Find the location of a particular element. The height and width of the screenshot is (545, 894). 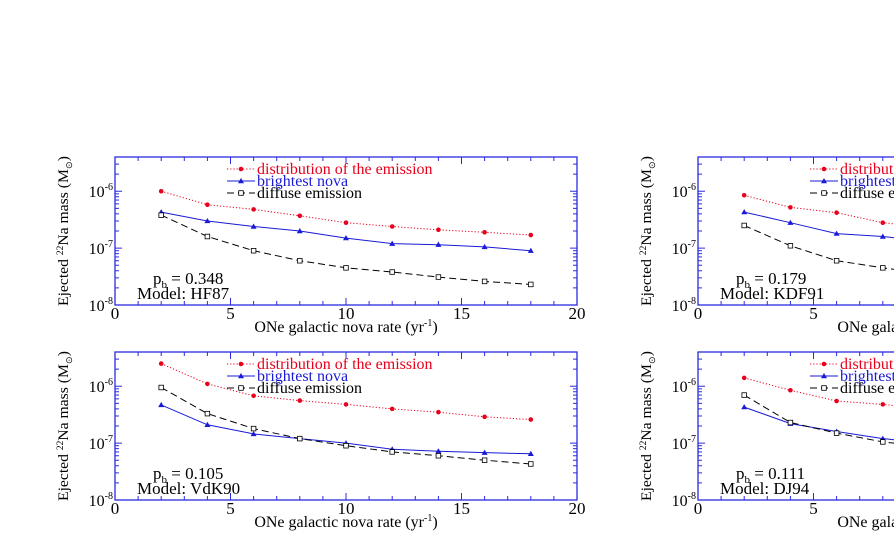

y-axis-label: Ejected 22Na mass (M⊙) is located at coordinates (647, 426).